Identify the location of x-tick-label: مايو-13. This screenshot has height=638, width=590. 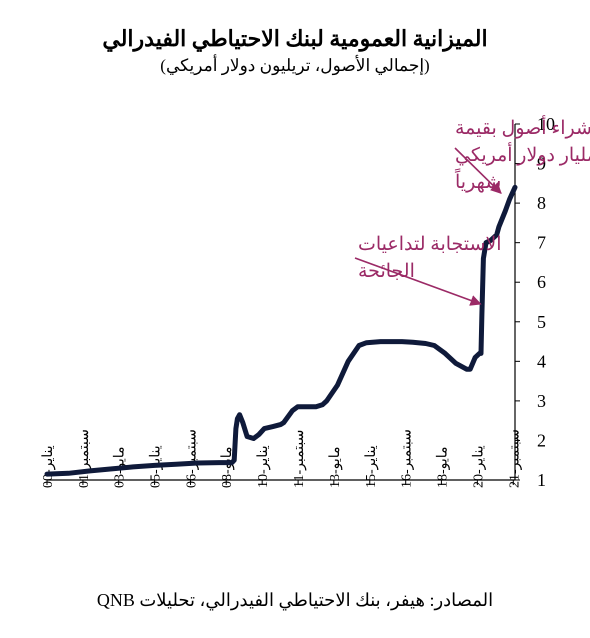
(335, 467).